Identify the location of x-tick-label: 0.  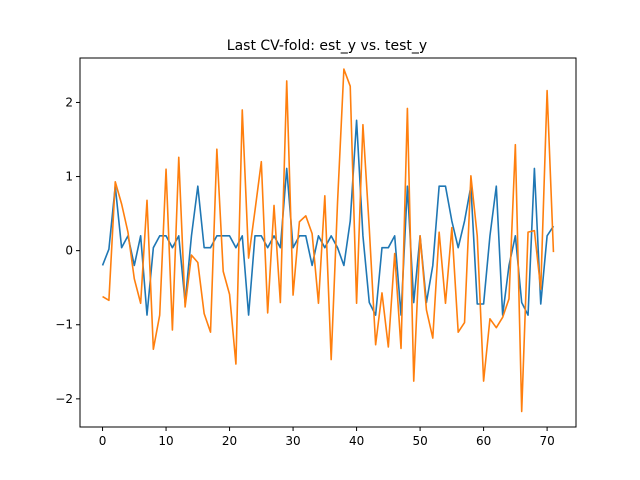
(103, 441).